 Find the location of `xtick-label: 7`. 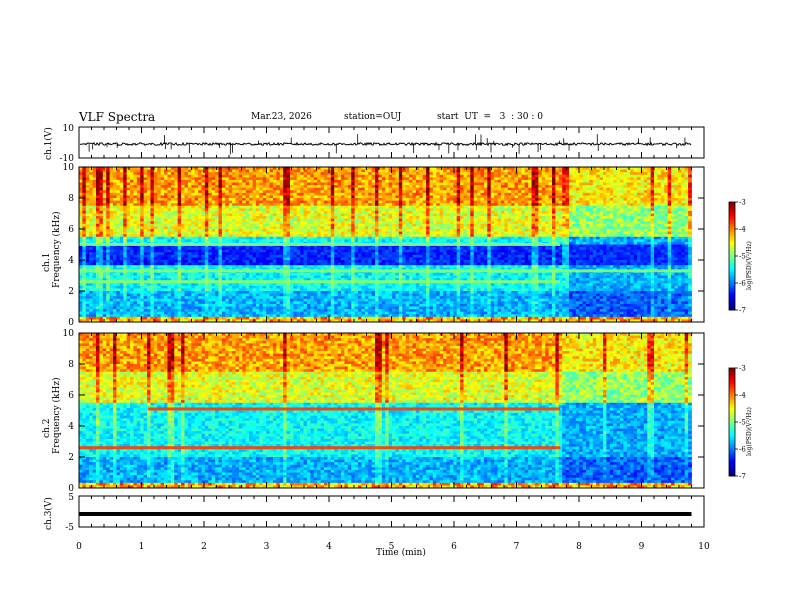

xtick-label: 7 is located at coordinates (517, 547).